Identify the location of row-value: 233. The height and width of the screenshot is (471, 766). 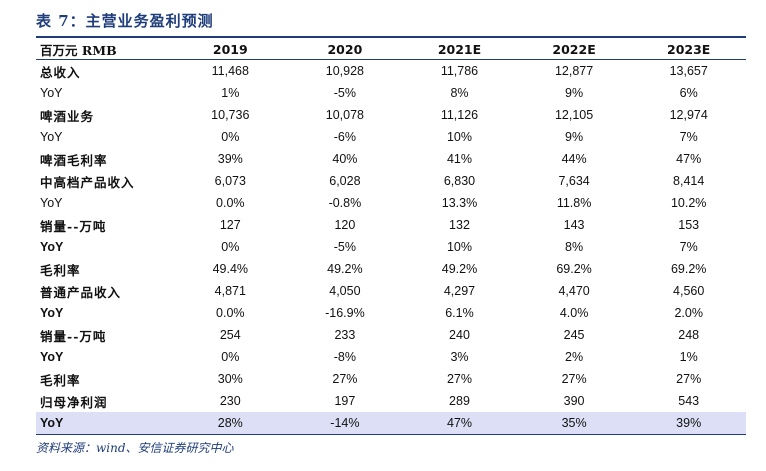
(345, 335).